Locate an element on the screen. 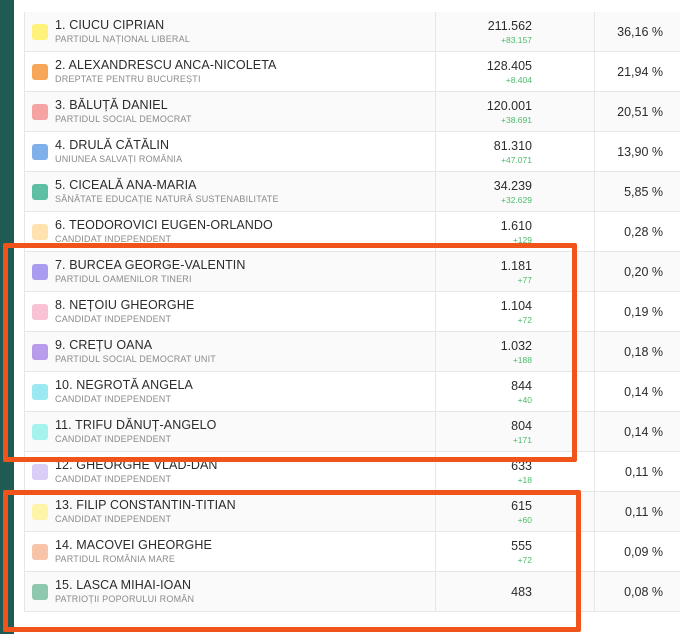 The image size is (680, 634). votes-cell: 615 +60 is located at coordinates (515, 511).